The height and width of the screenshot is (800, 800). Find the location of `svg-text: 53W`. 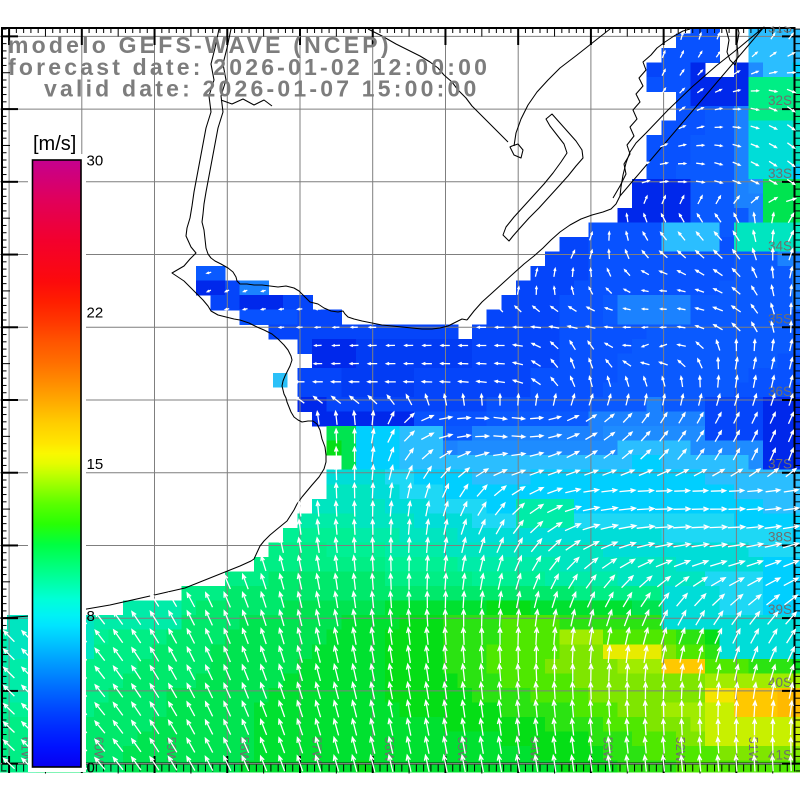

svg-text: 53W is located at coordinates (607, 750).